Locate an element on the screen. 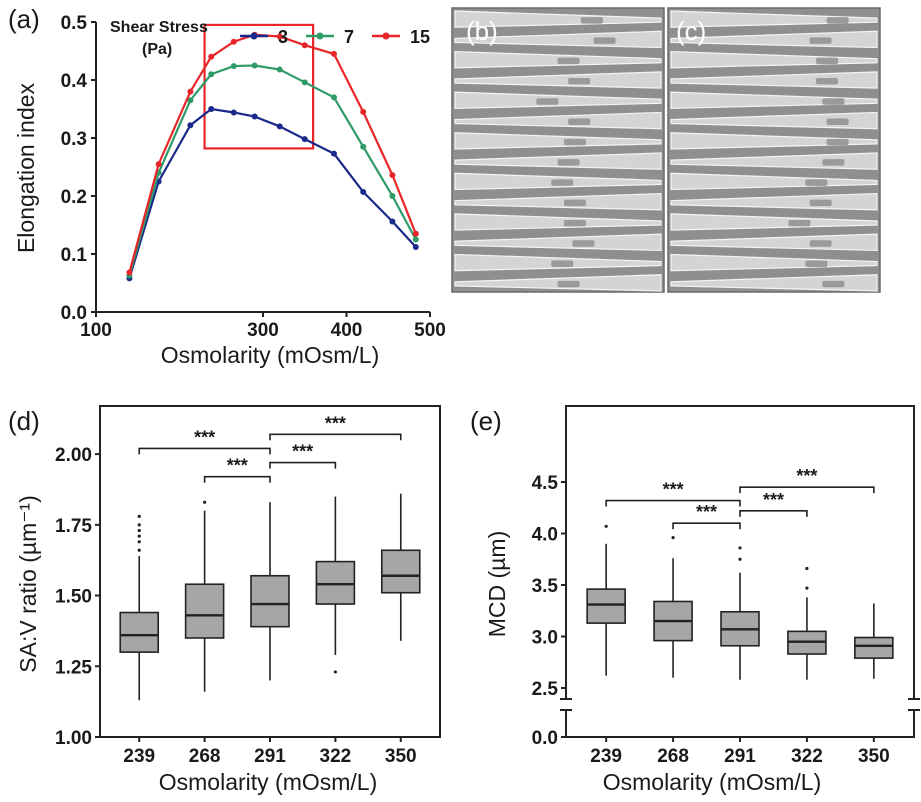 The height and width of the screenshot is (802, 921). legend-title-line-1: Shear Stress is located at coordinates (159, 27).